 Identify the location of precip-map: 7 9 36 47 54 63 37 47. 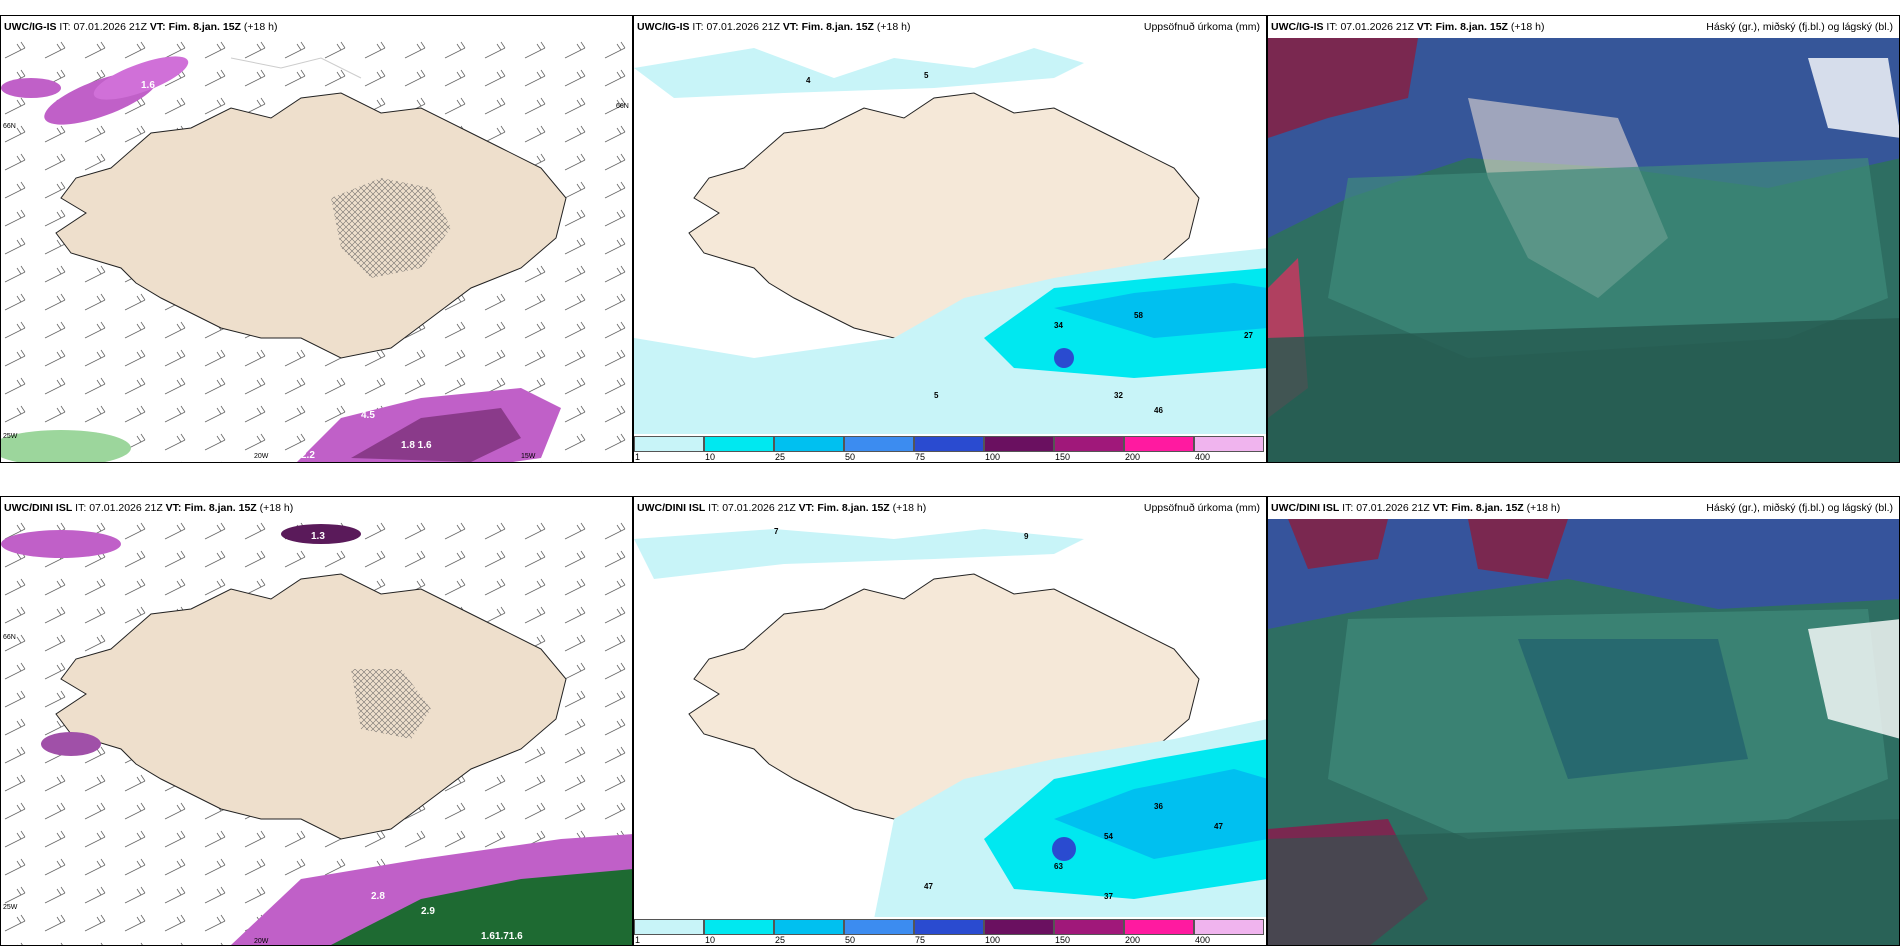
(950, 723).